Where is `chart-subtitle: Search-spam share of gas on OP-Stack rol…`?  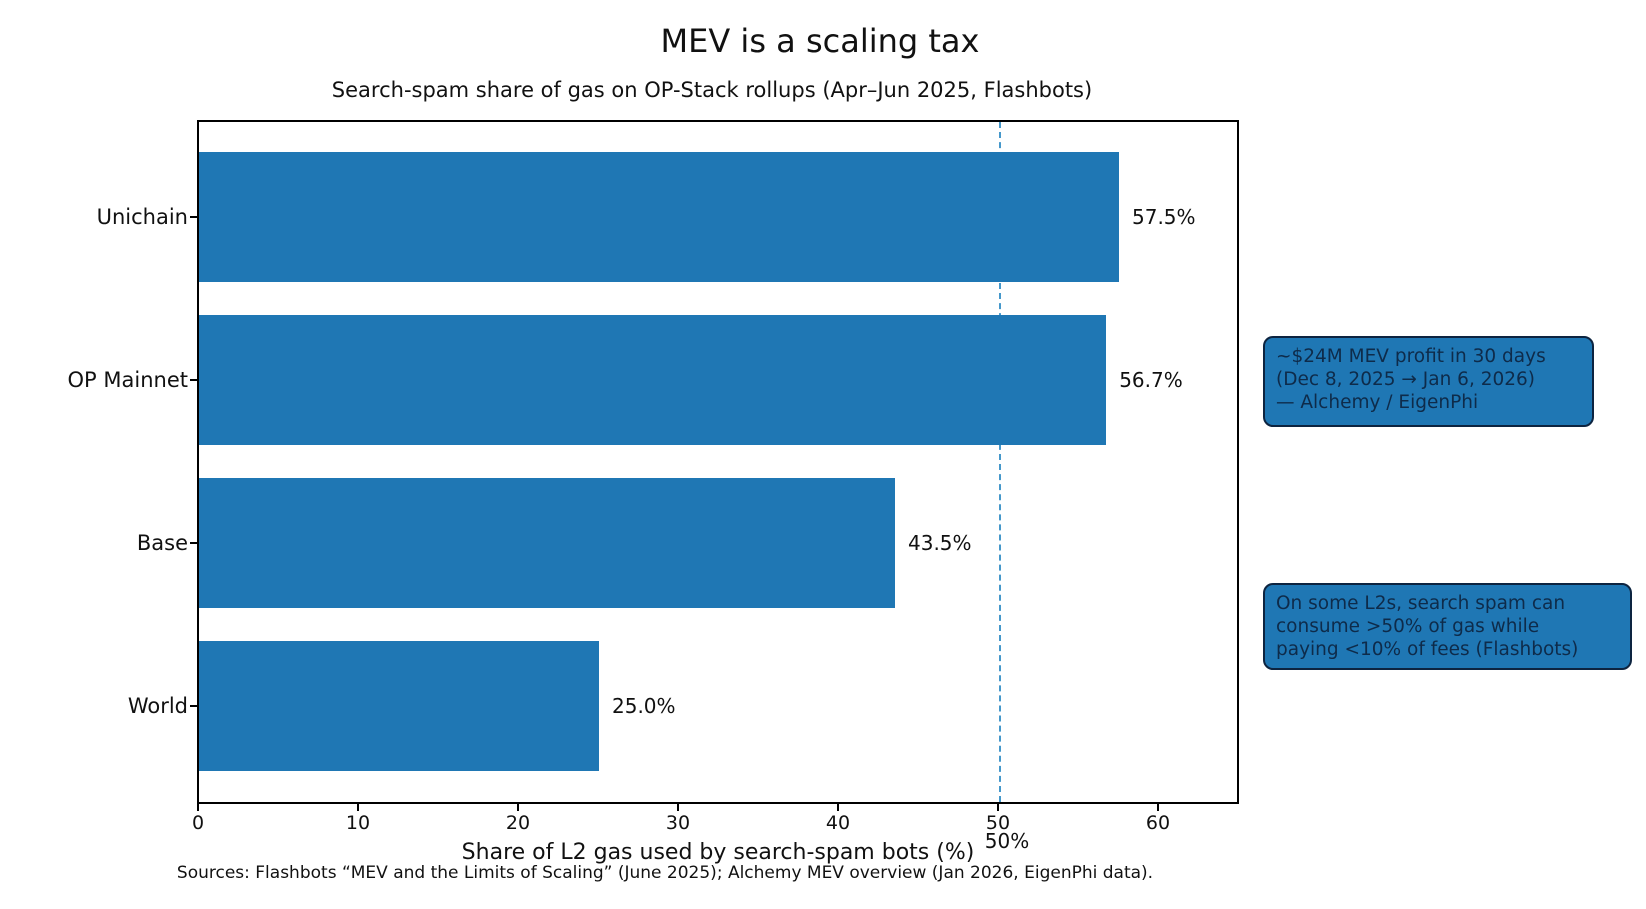
chart-subtitle: Search-spam share of gas on OP-Stack rol… is located at coordinates (712, 90).